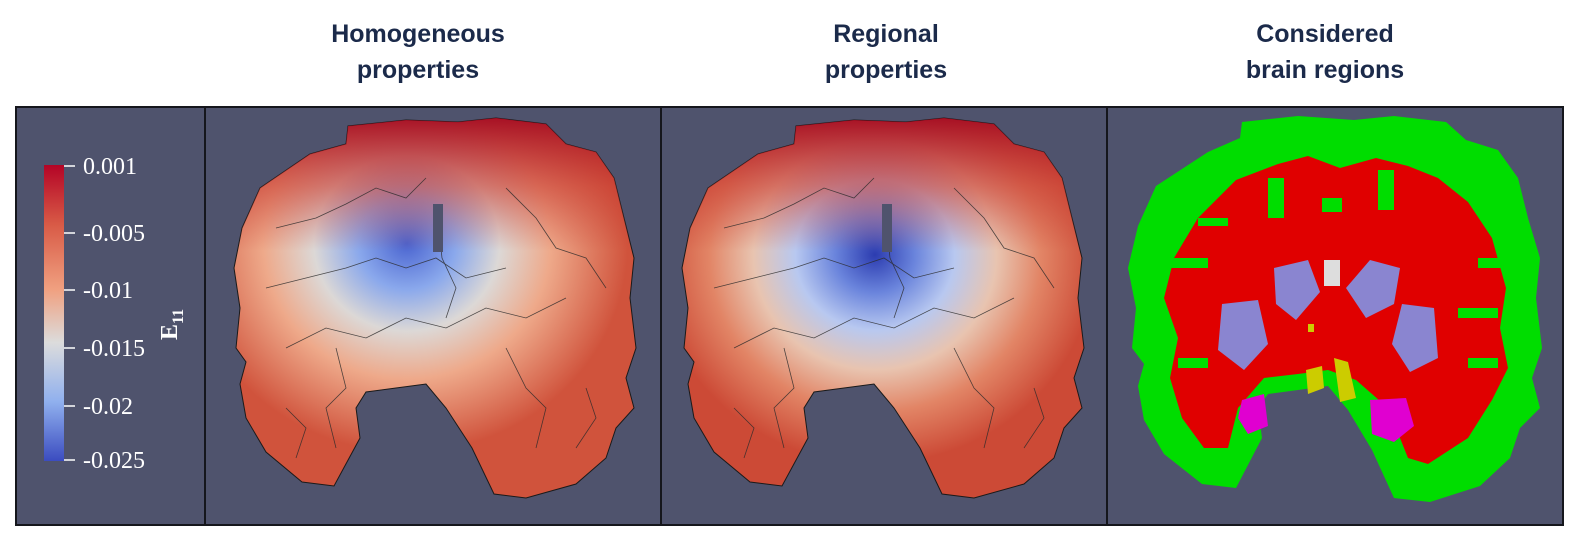  What do you see at coordinates (1253, 414) in the screenshot?
I see `region-hippocampus-left` at bounding box center [1253, 414].